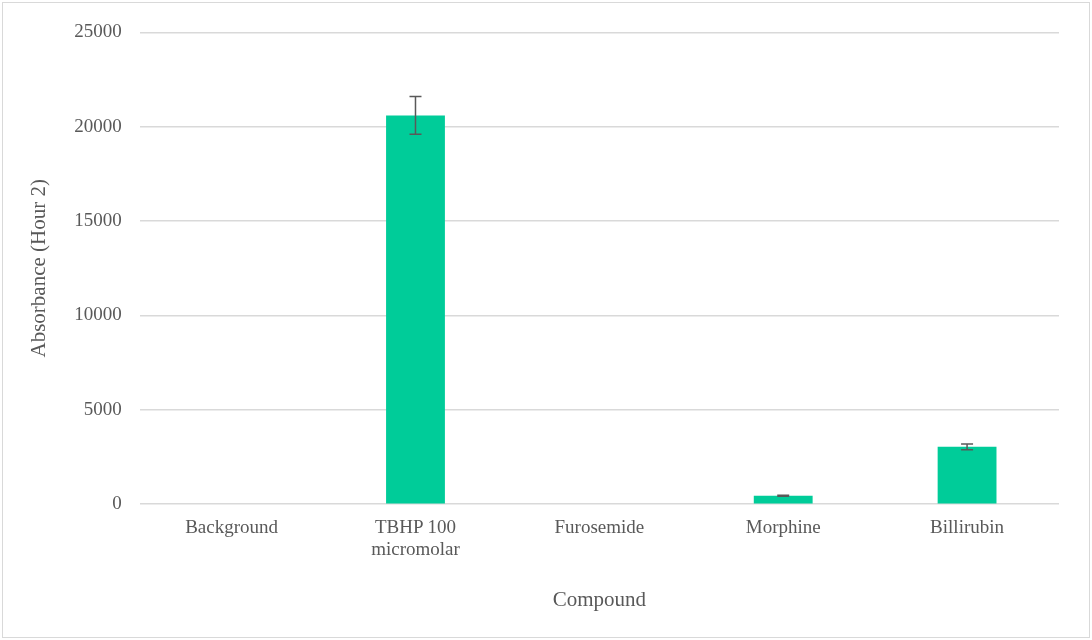 The image size is (1092, 640). Describe the element at coordinates (232, 526) in the screenshot. I see `x-tick-label: Background` at that location.